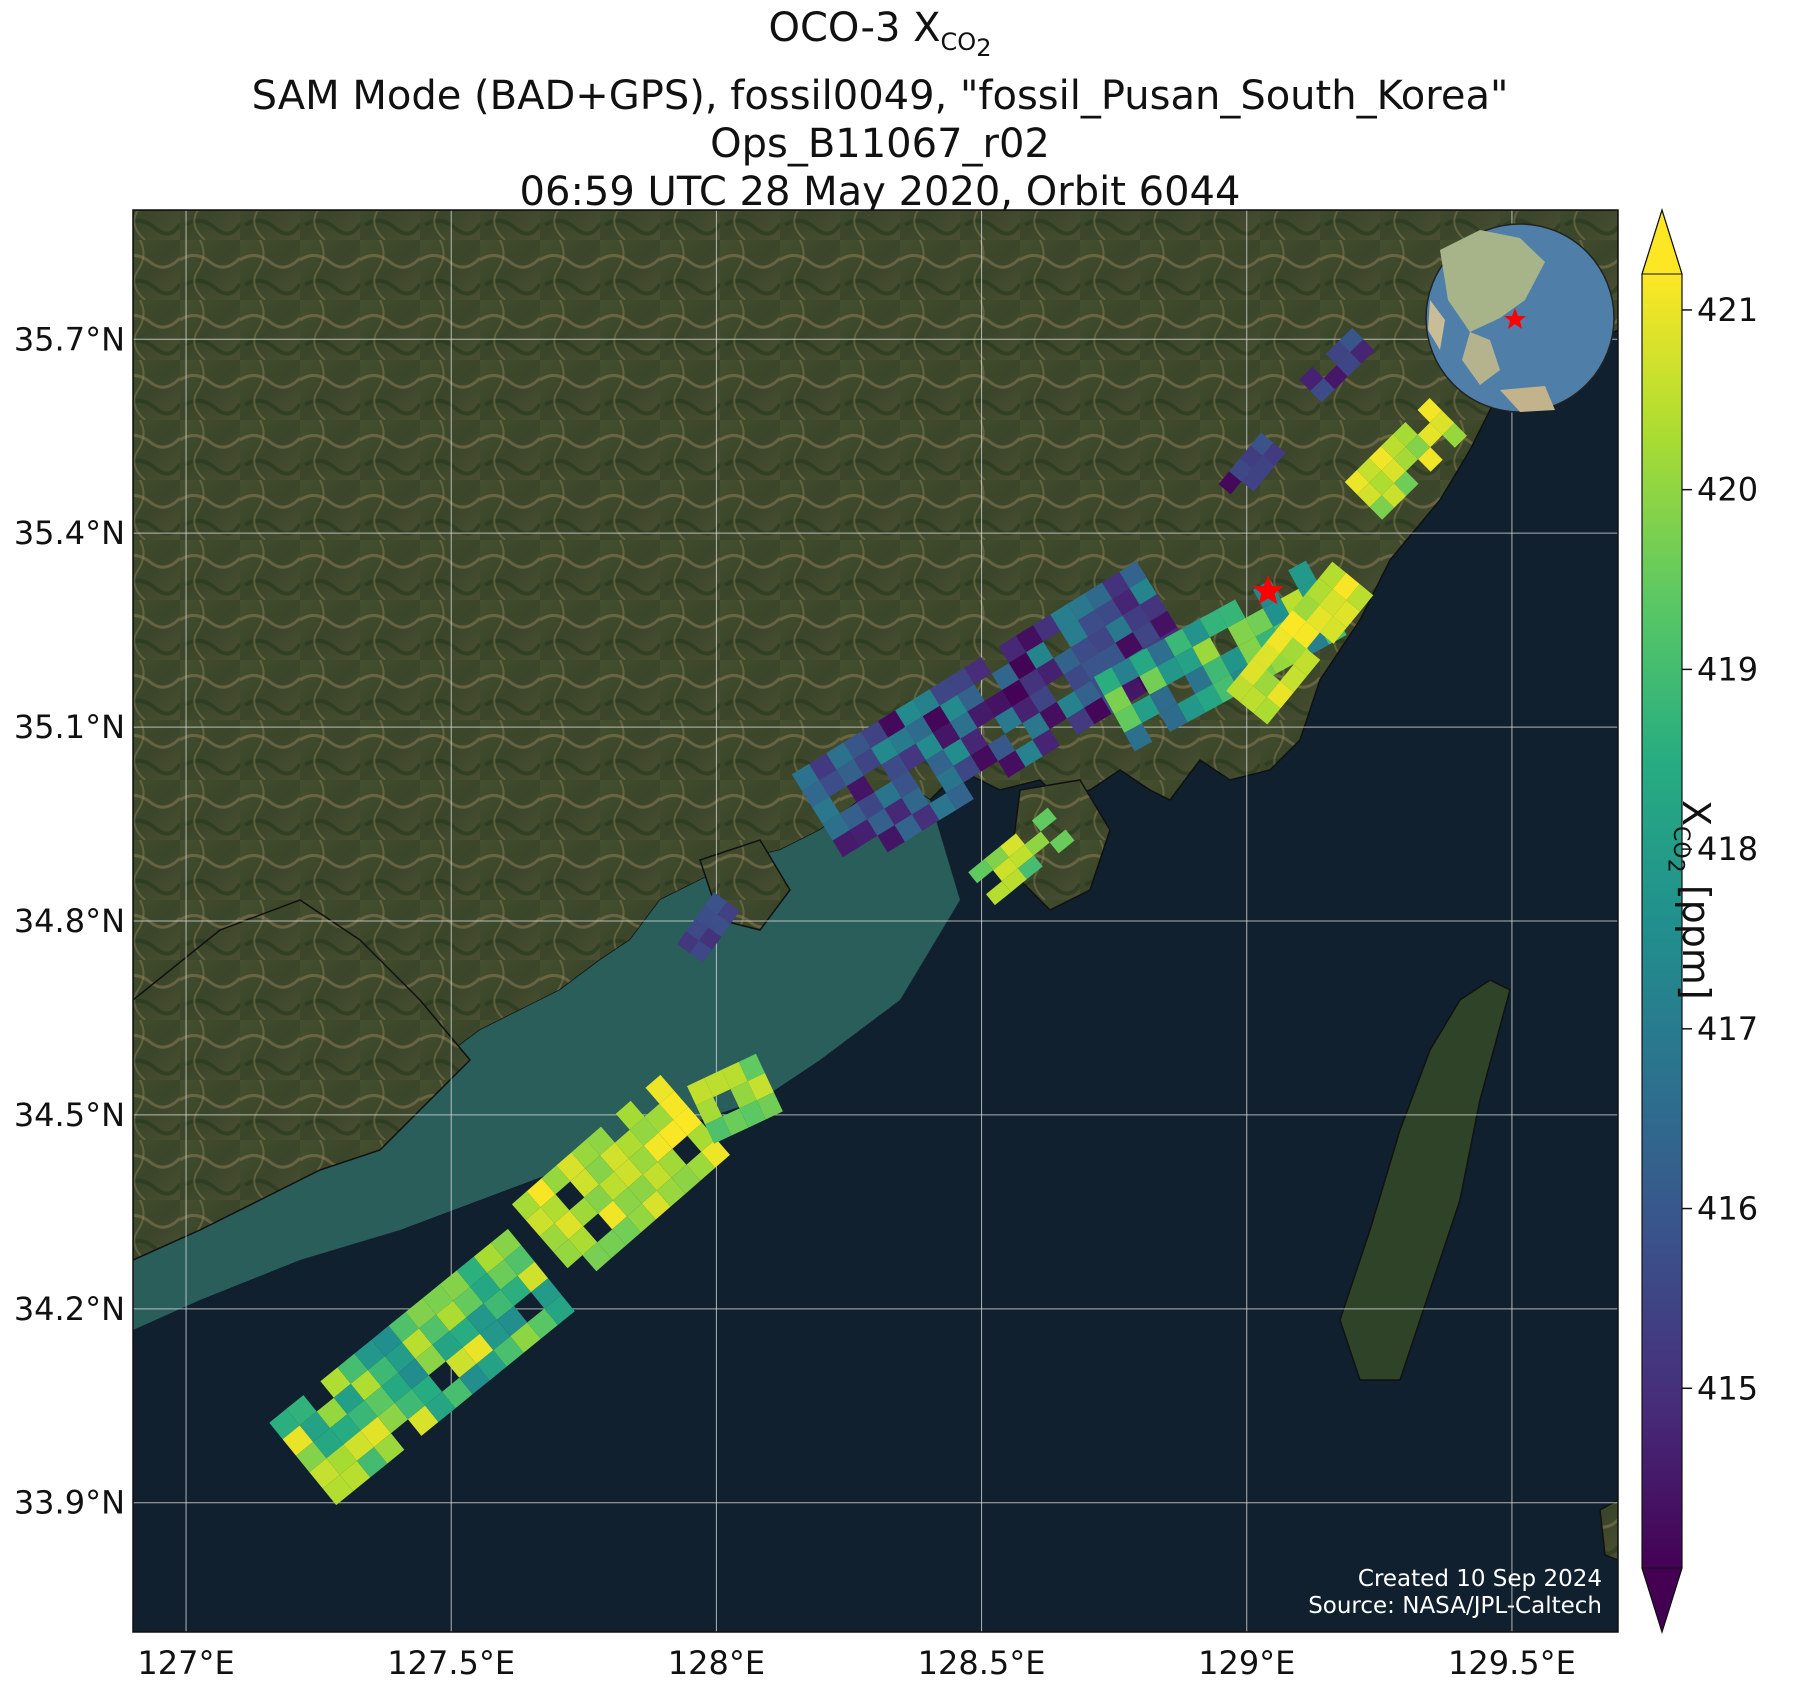  Describe the element at coordinates (1515, 318) in the screenshot. I see `globe-target-star-icon` at that location.